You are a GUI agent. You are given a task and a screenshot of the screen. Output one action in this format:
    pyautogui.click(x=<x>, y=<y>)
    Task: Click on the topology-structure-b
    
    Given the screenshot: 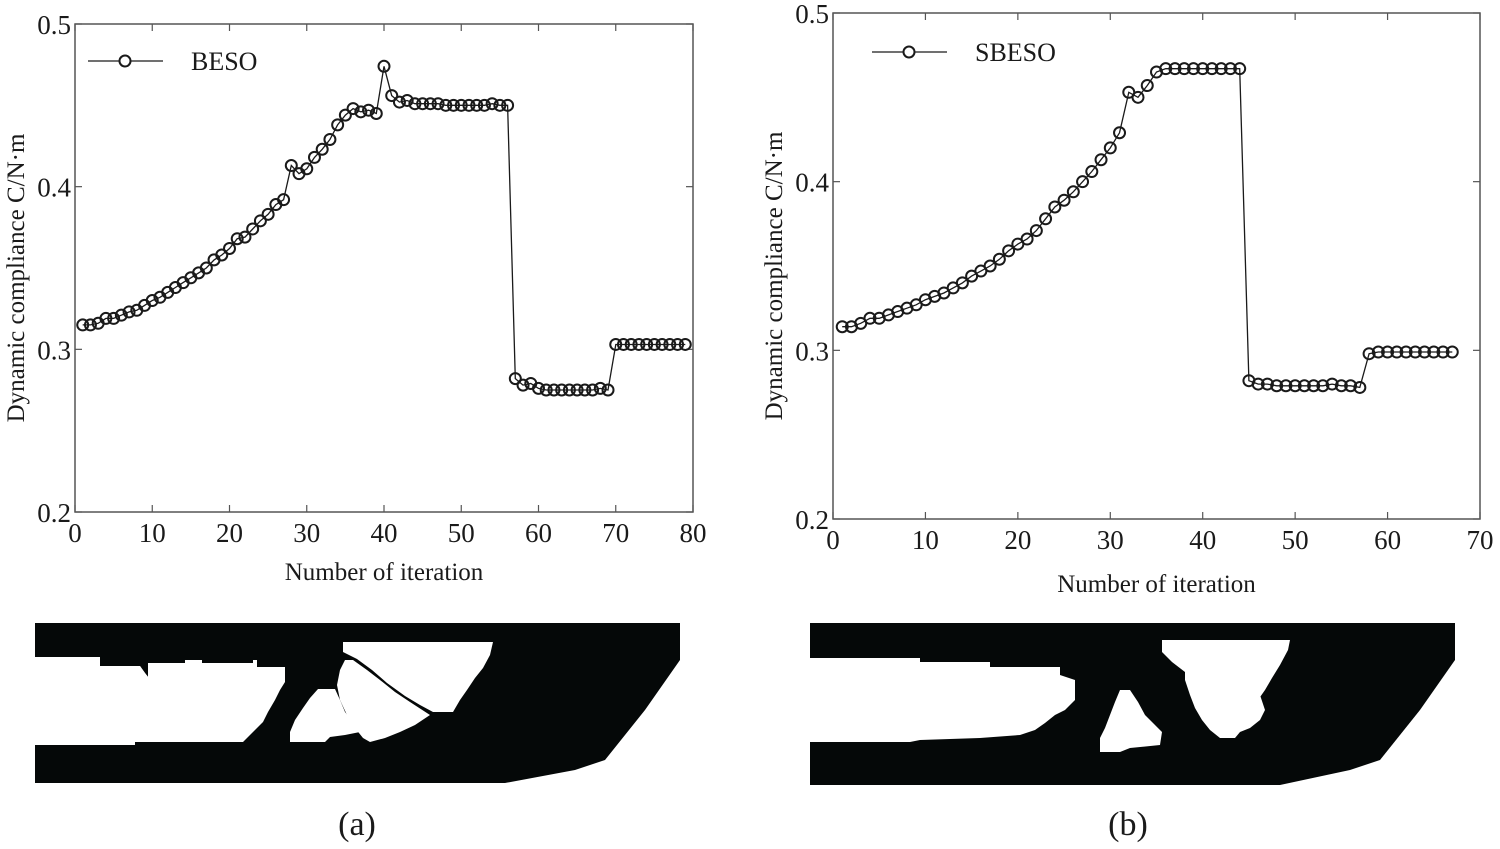 What is the action you would take?
    pyautogui.click(x=1134, y=702)
    